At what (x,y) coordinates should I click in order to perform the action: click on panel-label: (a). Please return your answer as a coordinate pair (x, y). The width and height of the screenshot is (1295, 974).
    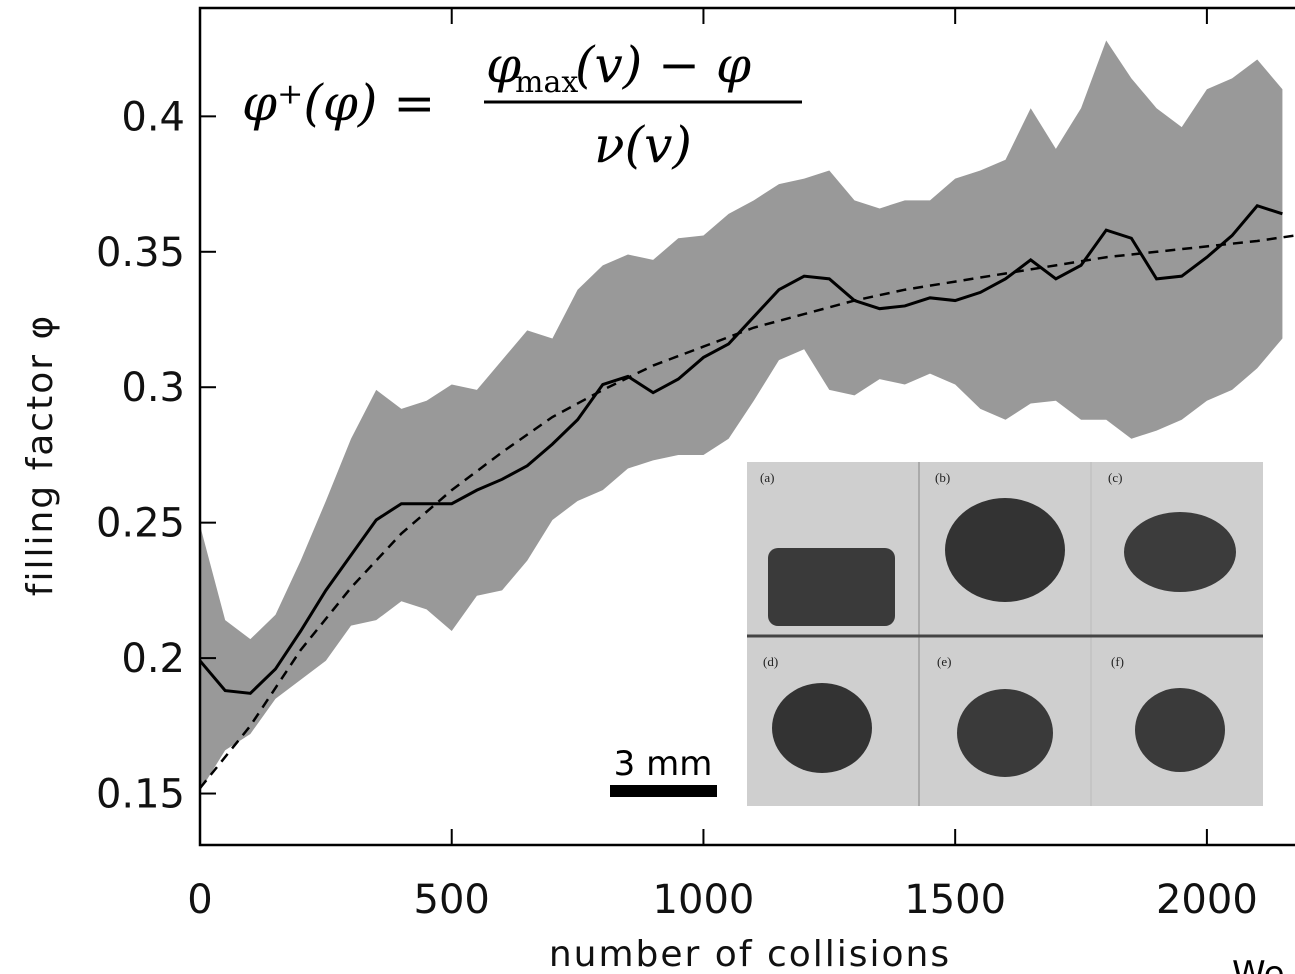
    Looking at the image, I should click on (767, 477).